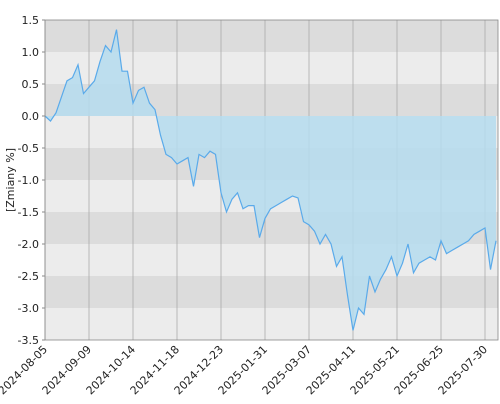  I want to click on y-tick-label: -1.5, so click(28, 212).